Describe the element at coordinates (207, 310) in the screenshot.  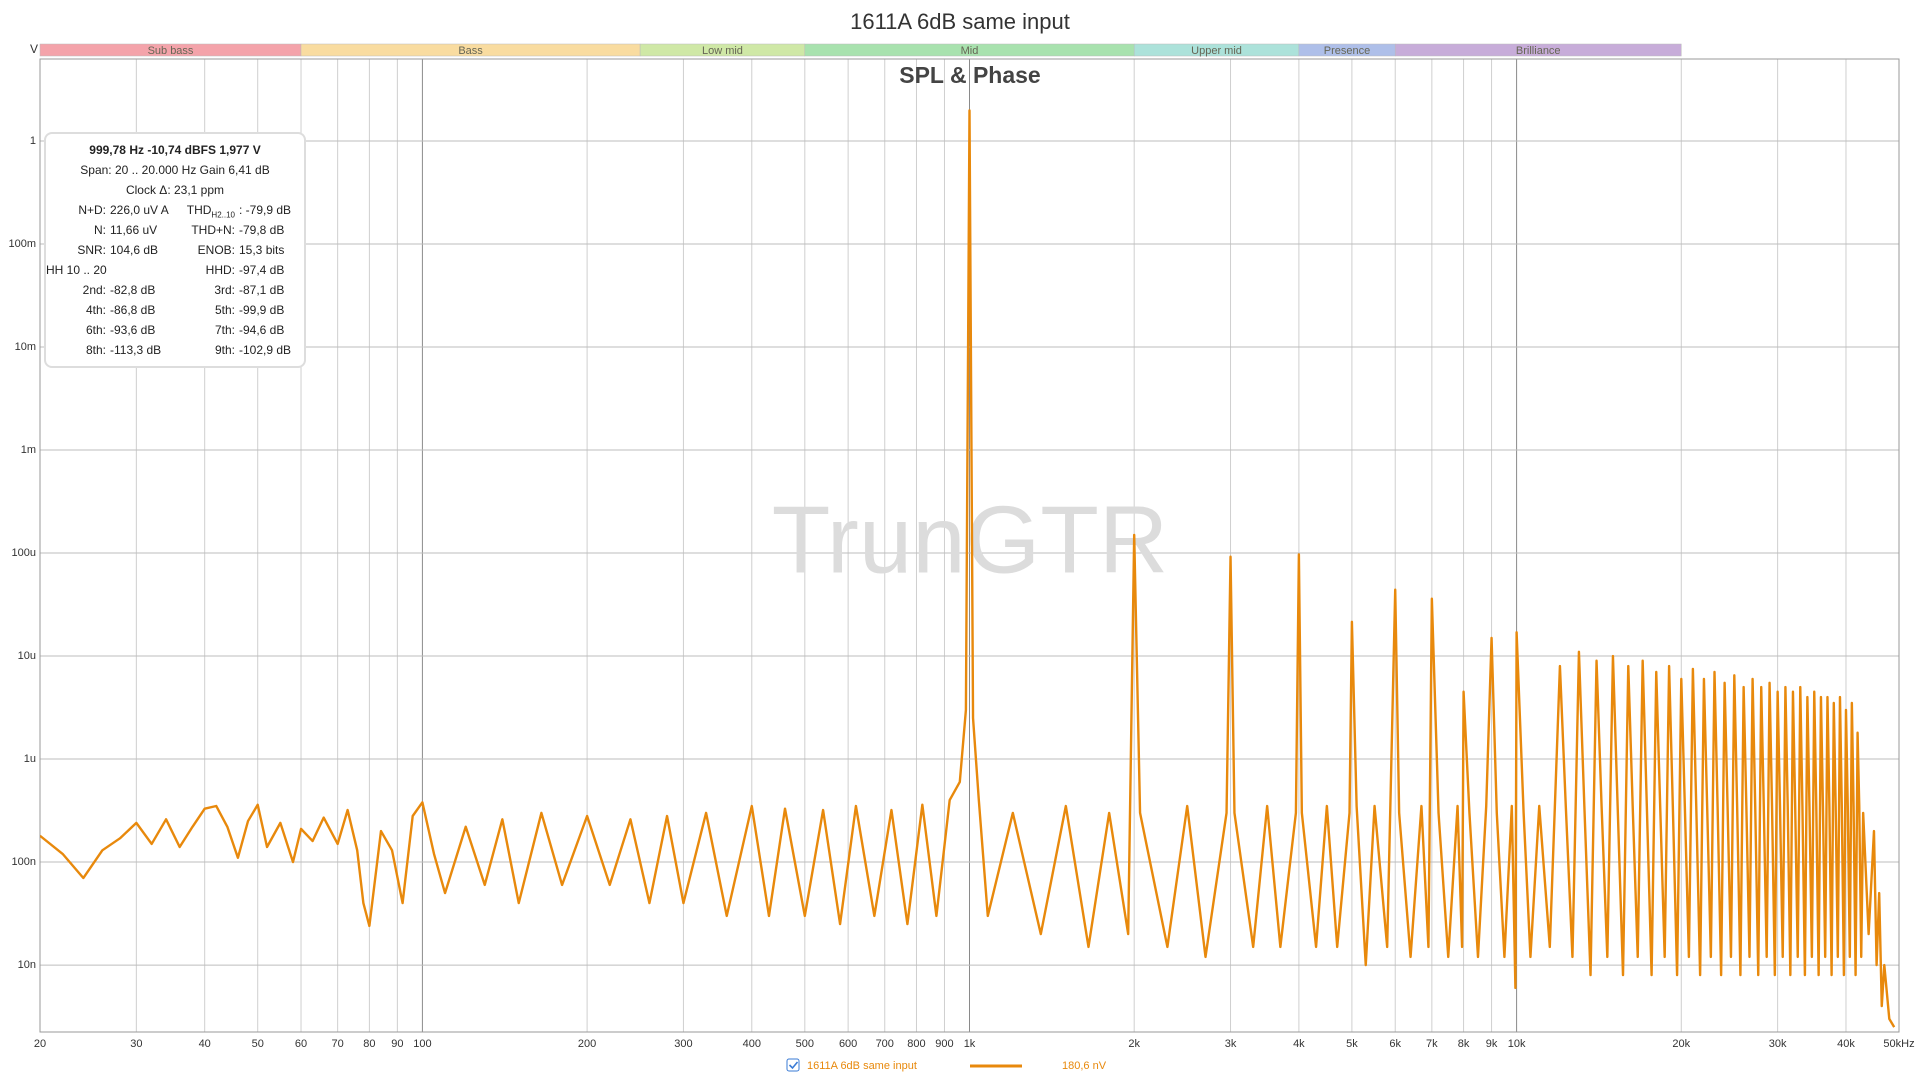
I see `info-label: 5th:` at that location.